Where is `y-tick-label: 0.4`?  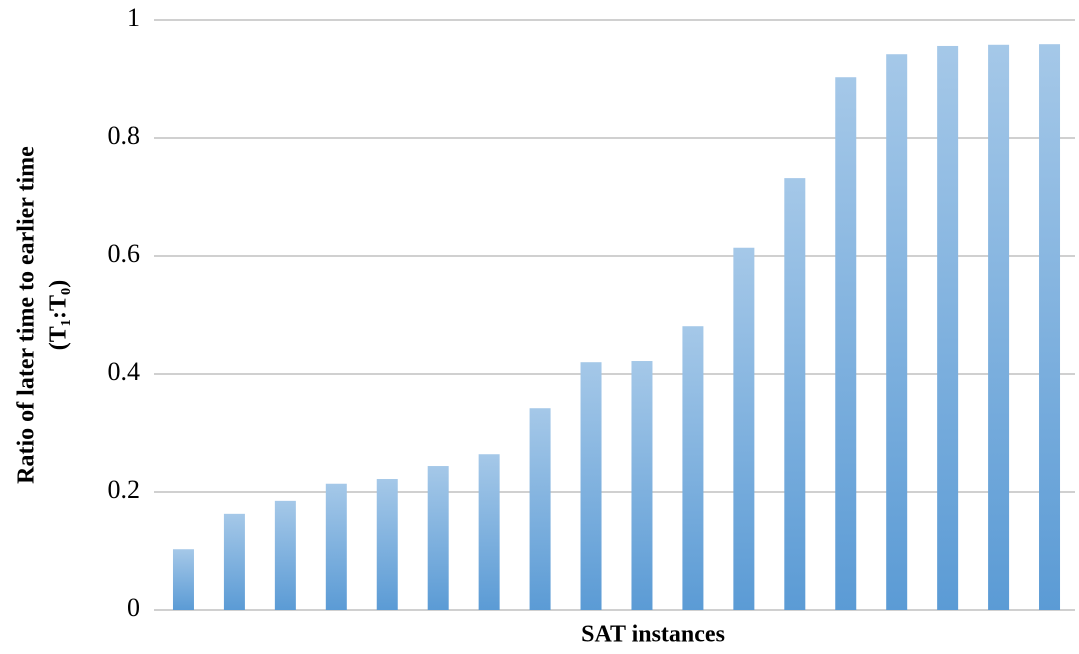 y-tick-label: 0.4 is located at coordinates (124, 371).